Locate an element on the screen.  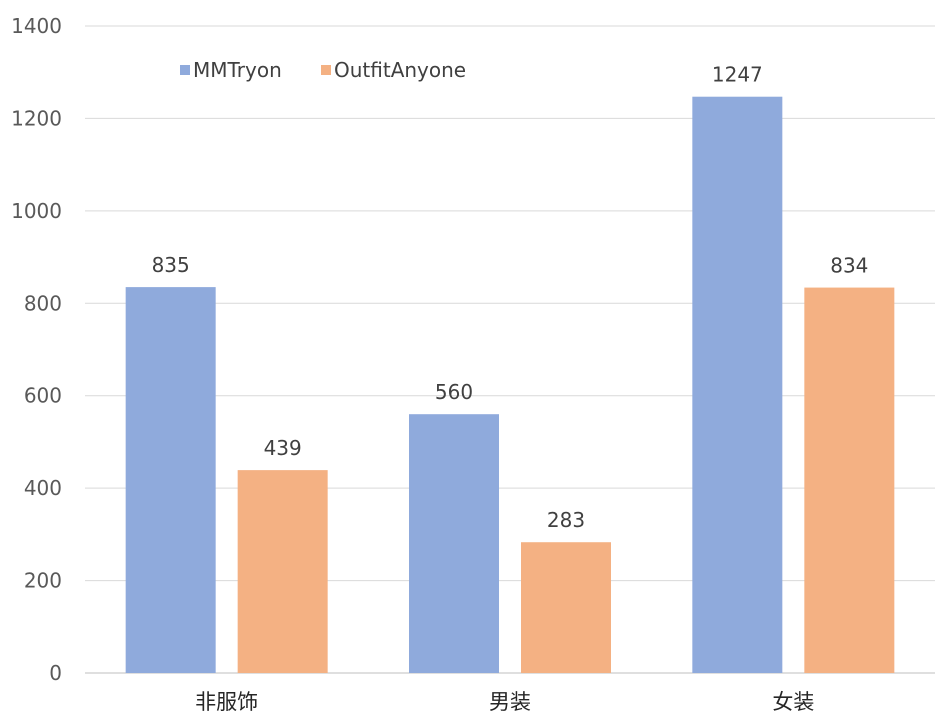
y-tick-label: 200 is located at coordinates (43, 581).